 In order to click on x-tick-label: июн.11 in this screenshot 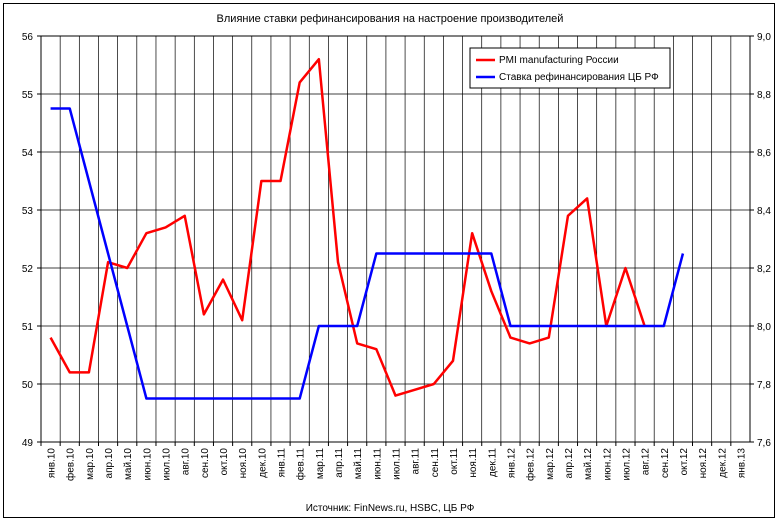, I will do `click(377, 464)`.